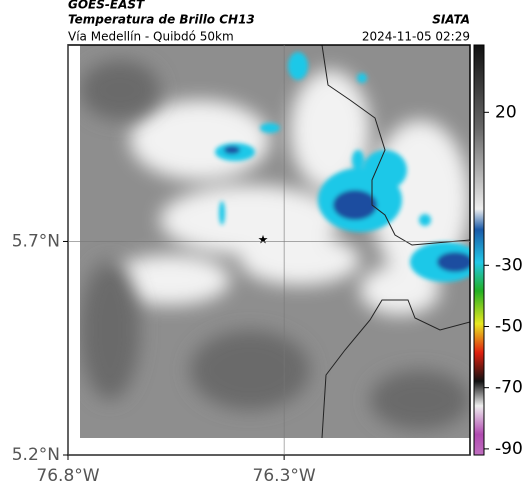  I want to click on route: Vía Medellín - Quibdó 50km, so click(151, 37).